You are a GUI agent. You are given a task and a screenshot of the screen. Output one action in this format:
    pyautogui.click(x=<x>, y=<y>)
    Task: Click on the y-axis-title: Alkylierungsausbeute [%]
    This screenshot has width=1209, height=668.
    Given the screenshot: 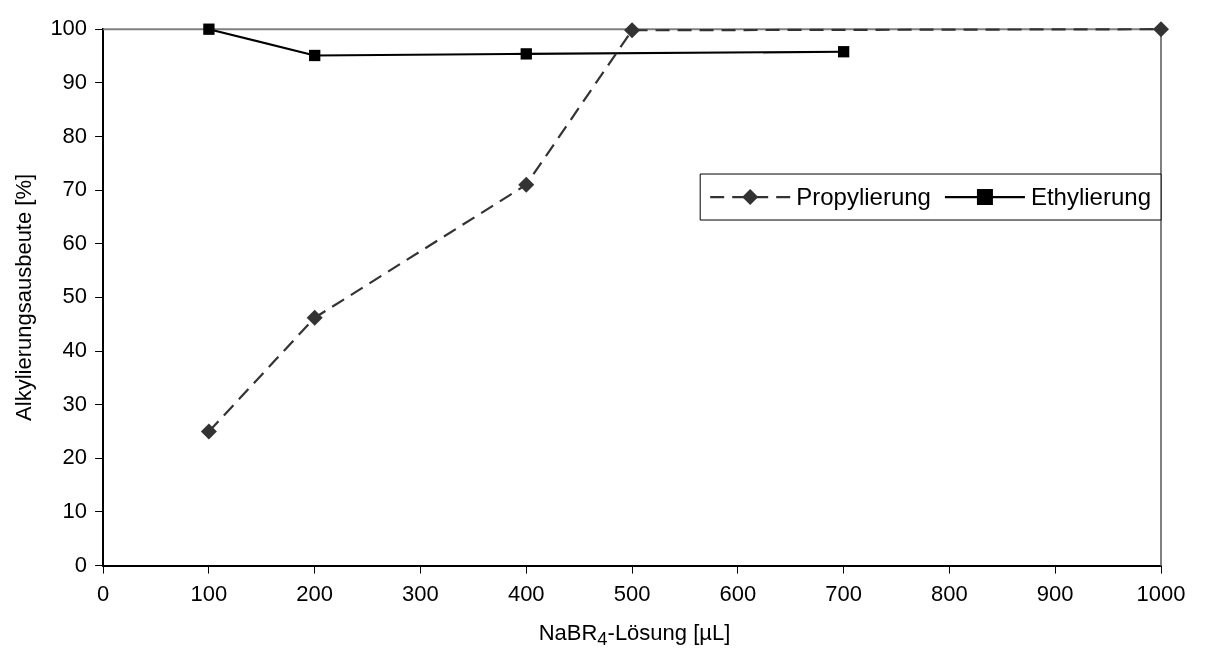 What is the action you would take?
    pyautogui.click(x=24, y=297)
    